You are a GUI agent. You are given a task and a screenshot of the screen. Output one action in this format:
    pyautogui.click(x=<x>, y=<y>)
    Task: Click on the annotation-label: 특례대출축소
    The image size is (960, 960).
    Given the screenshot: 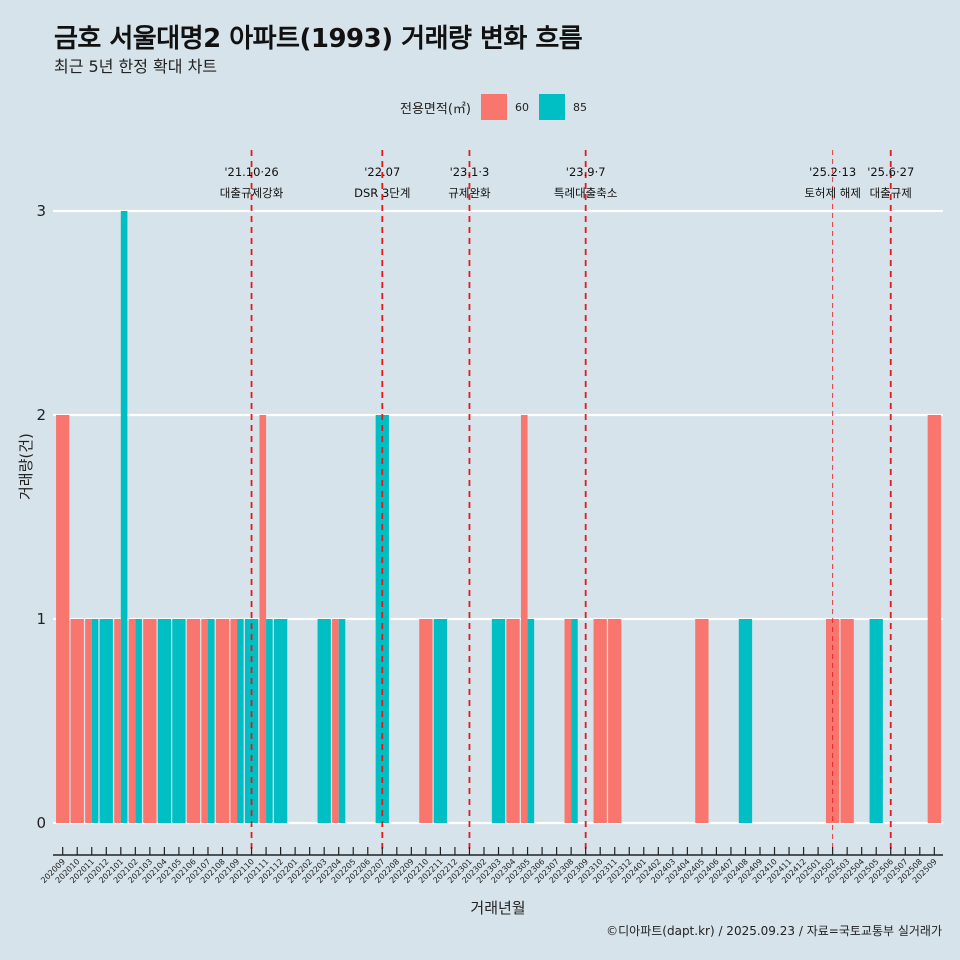 What is the action you would take?
    pyautogui.click(x=585, y=193)
    